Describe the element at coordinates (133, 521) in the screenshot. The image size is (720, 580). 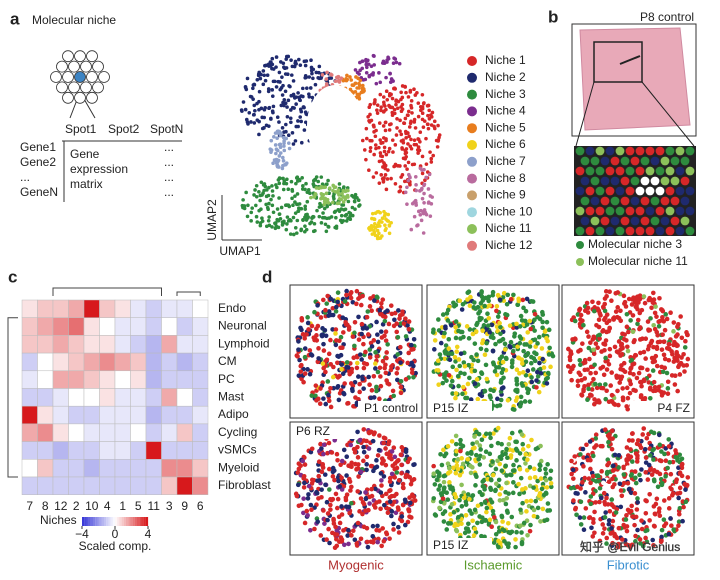
I see `colorbar` at that location.